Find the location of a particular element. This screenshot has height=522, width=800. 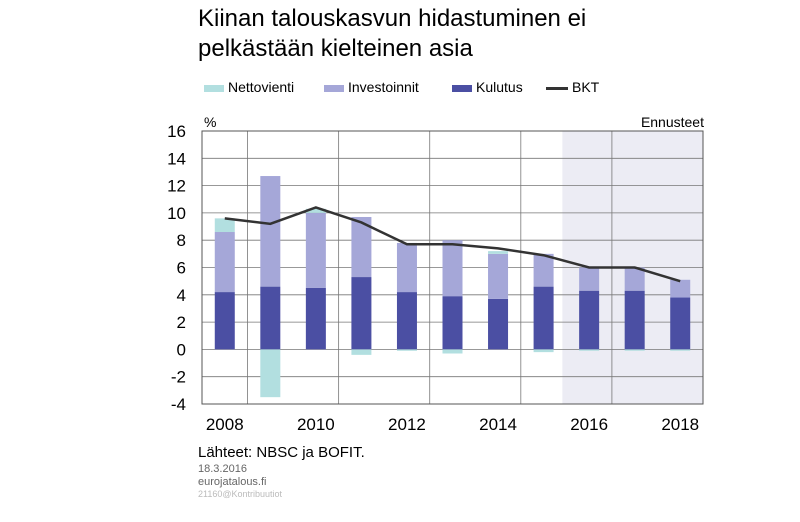

x-tick-label: 2018 is located at coordinates (680, 424).